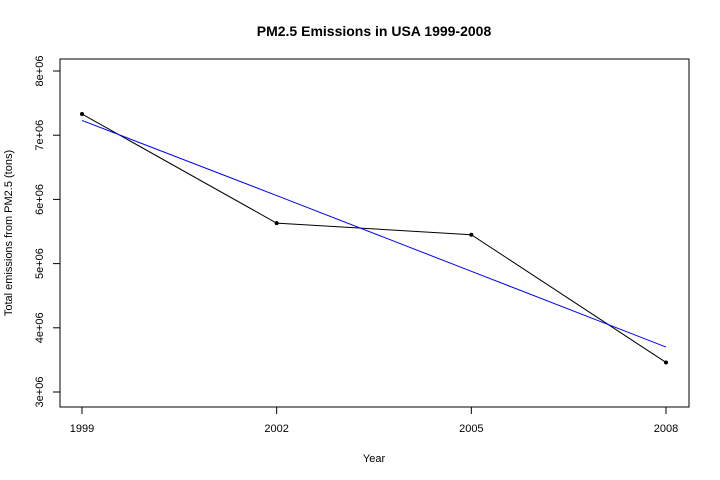  What do you see at coordinates (276, 429) in the screenshot?
I see `x-tick-label: 2002` at bounding box center [276, 429].